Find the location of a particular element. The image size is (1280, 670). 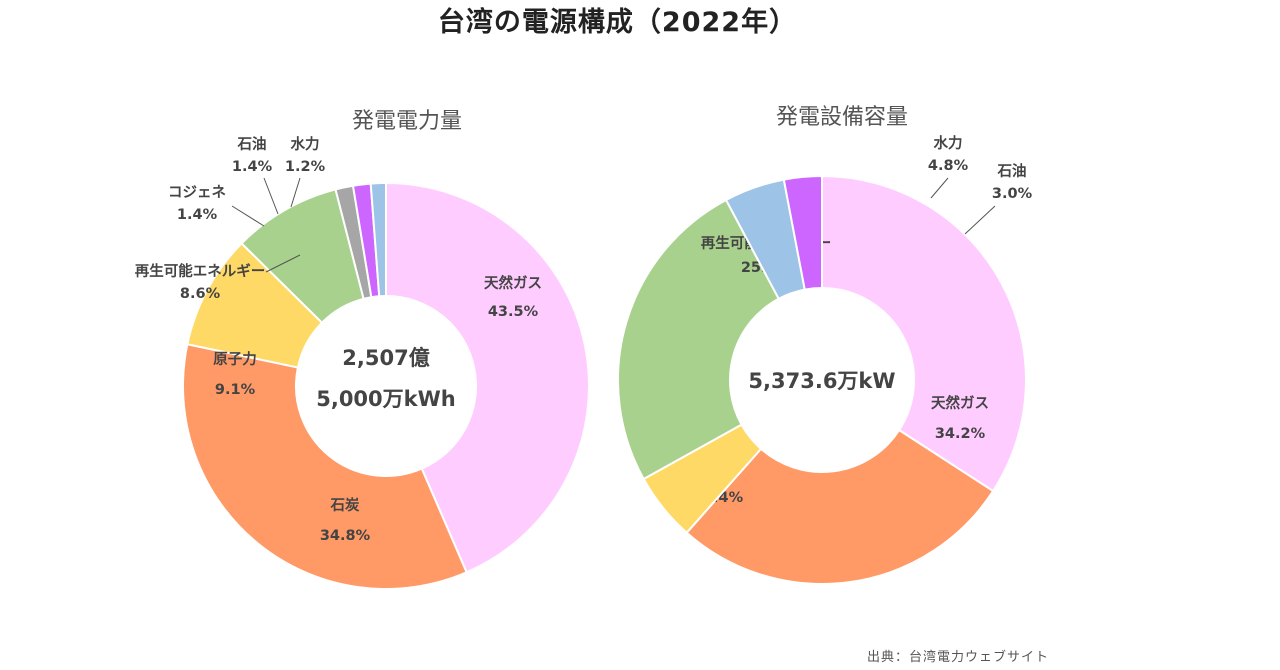

leader-line-cogeneration is located at coordinates (248, 216).